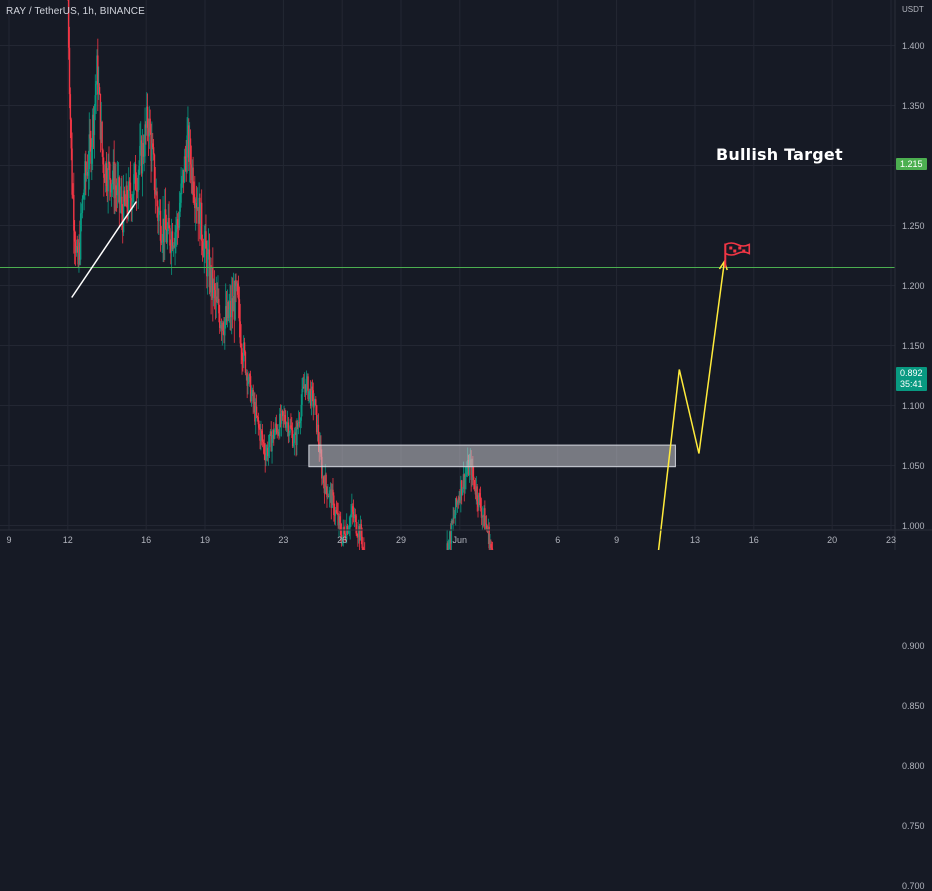 The image size is (932, 891). Describe the element at coordinates (779, 154) in the screenshot. I see `bullish-target-label: Bullish Target` at that location.